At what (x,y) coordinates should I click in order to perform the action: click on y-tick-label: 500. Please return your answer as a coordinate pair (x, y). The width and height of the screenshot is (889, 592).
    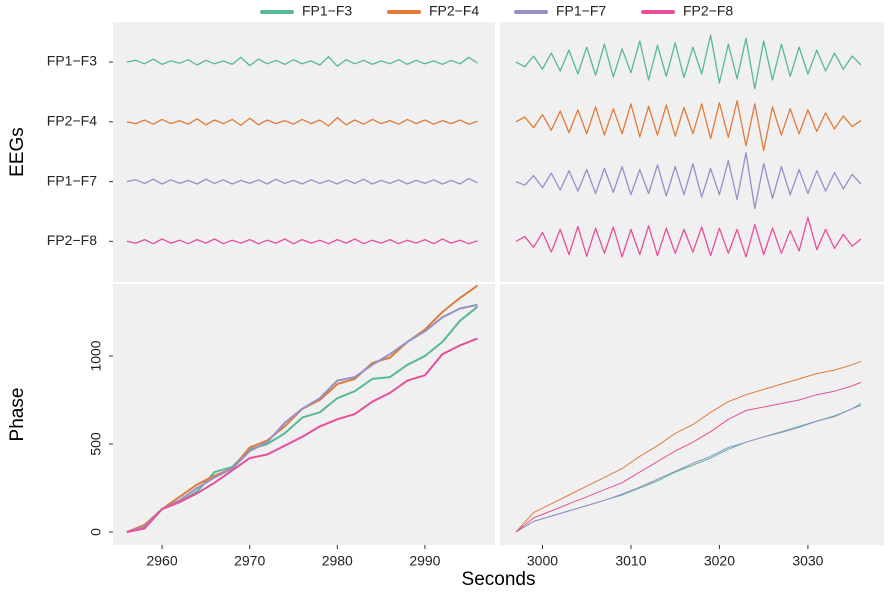
    Looking at the image, I should click on (96, 444).